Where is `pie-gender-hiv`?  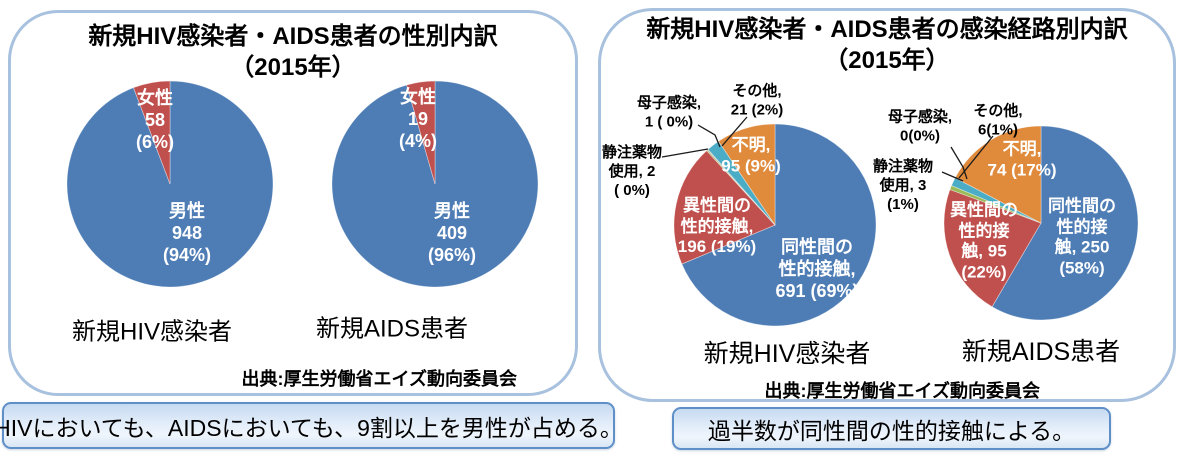
pie-gender-hiv is located at coordinates (170, 184).